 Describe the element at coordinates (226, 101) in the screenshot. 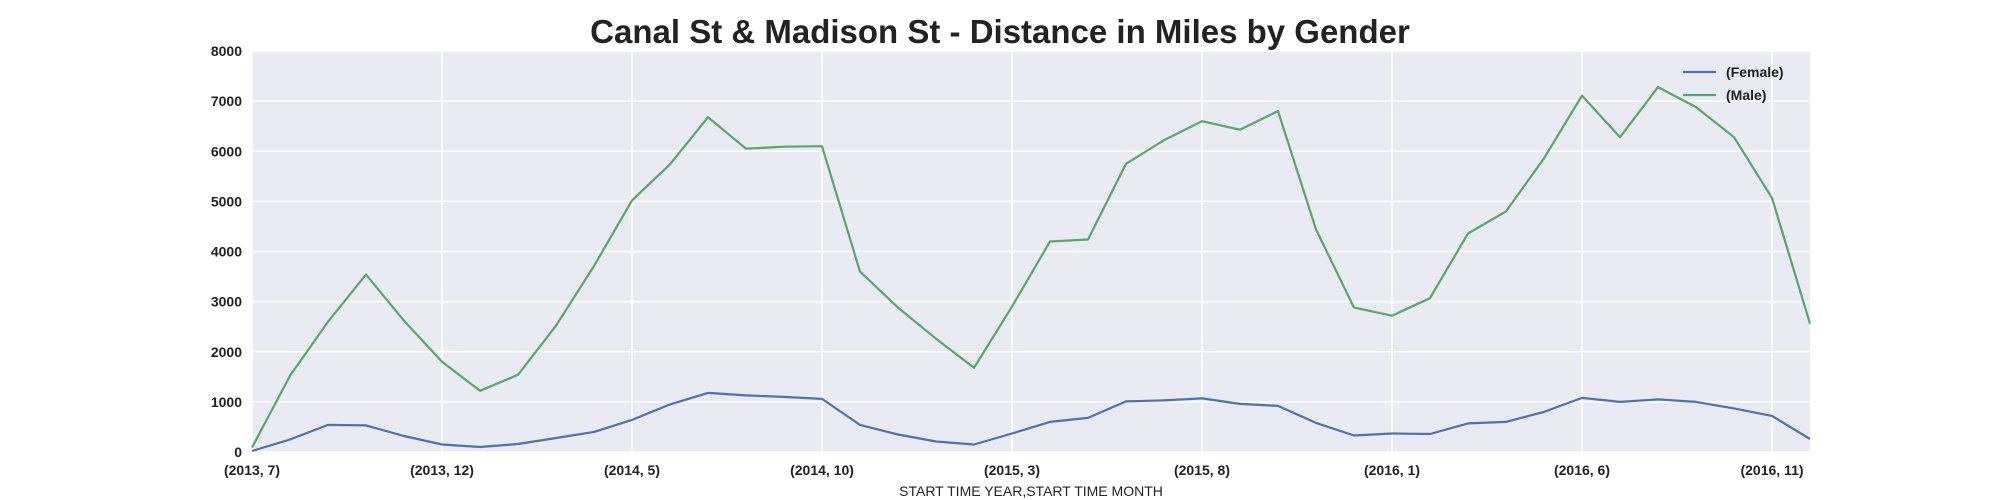

I see `y-tick-label: 7000` at that location.